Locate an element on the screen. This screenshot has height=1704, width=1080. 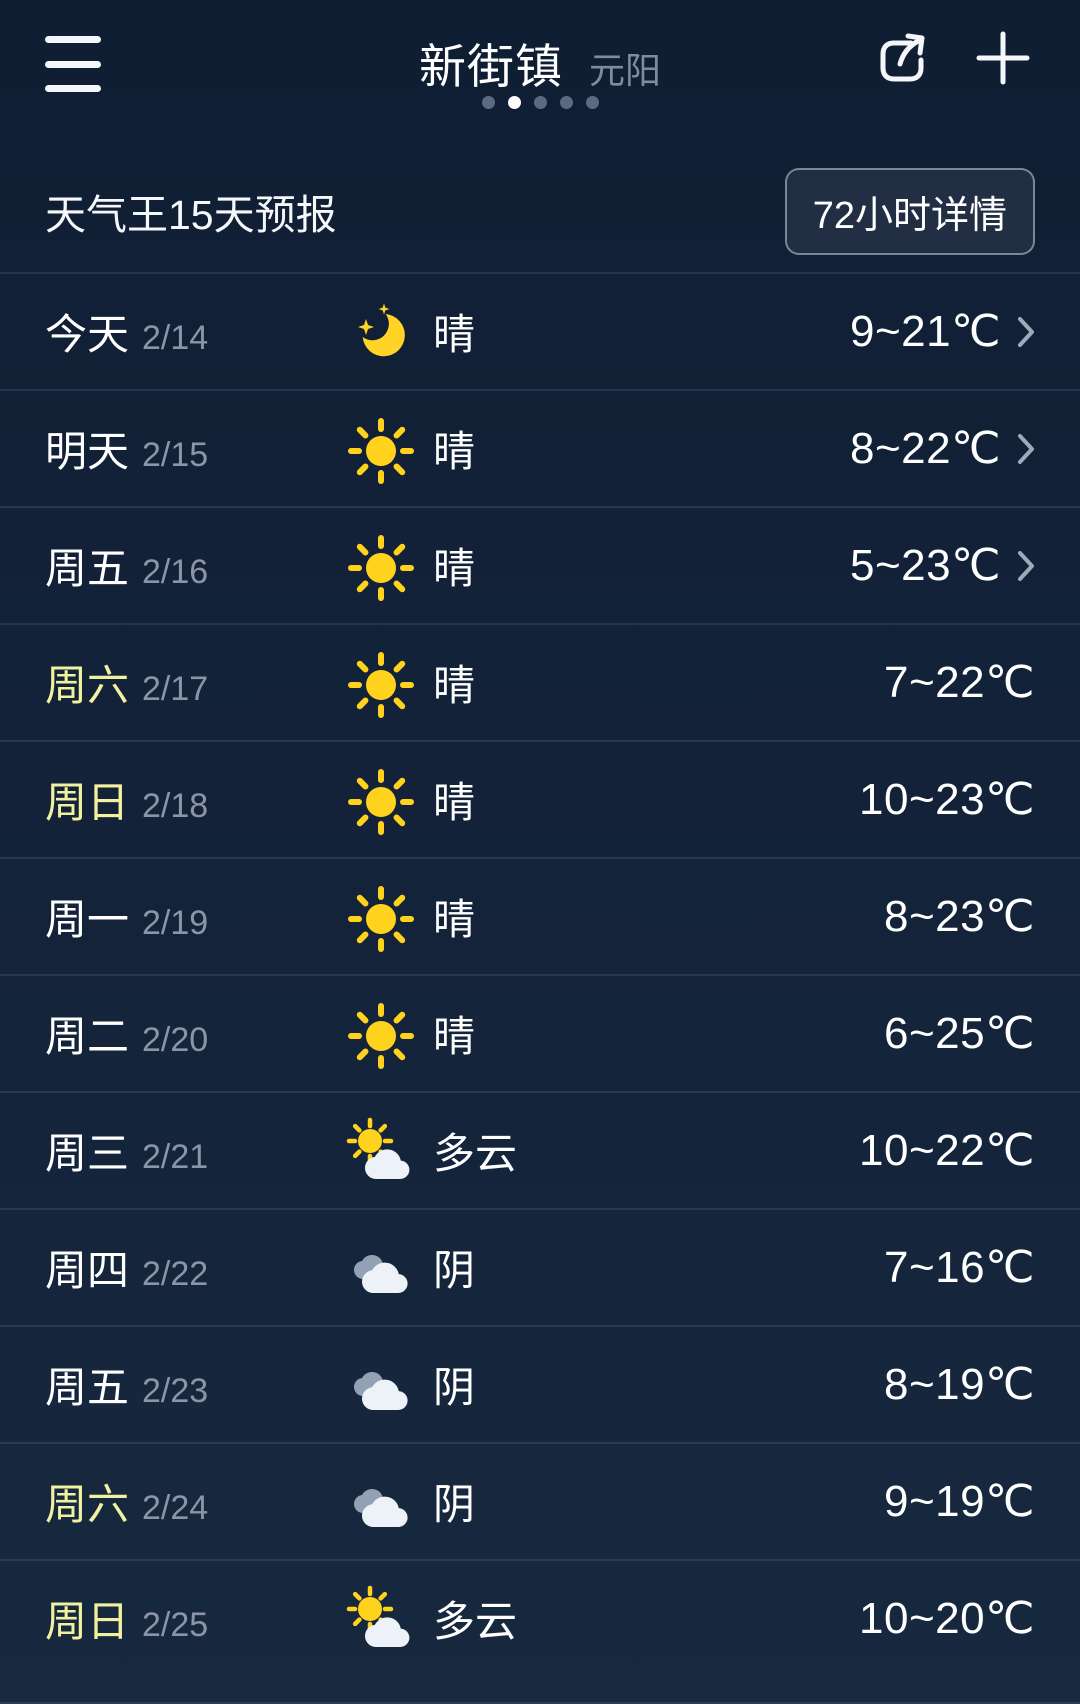
temperature-cell: 7~16℃ is located at coordinates (959, 1267).